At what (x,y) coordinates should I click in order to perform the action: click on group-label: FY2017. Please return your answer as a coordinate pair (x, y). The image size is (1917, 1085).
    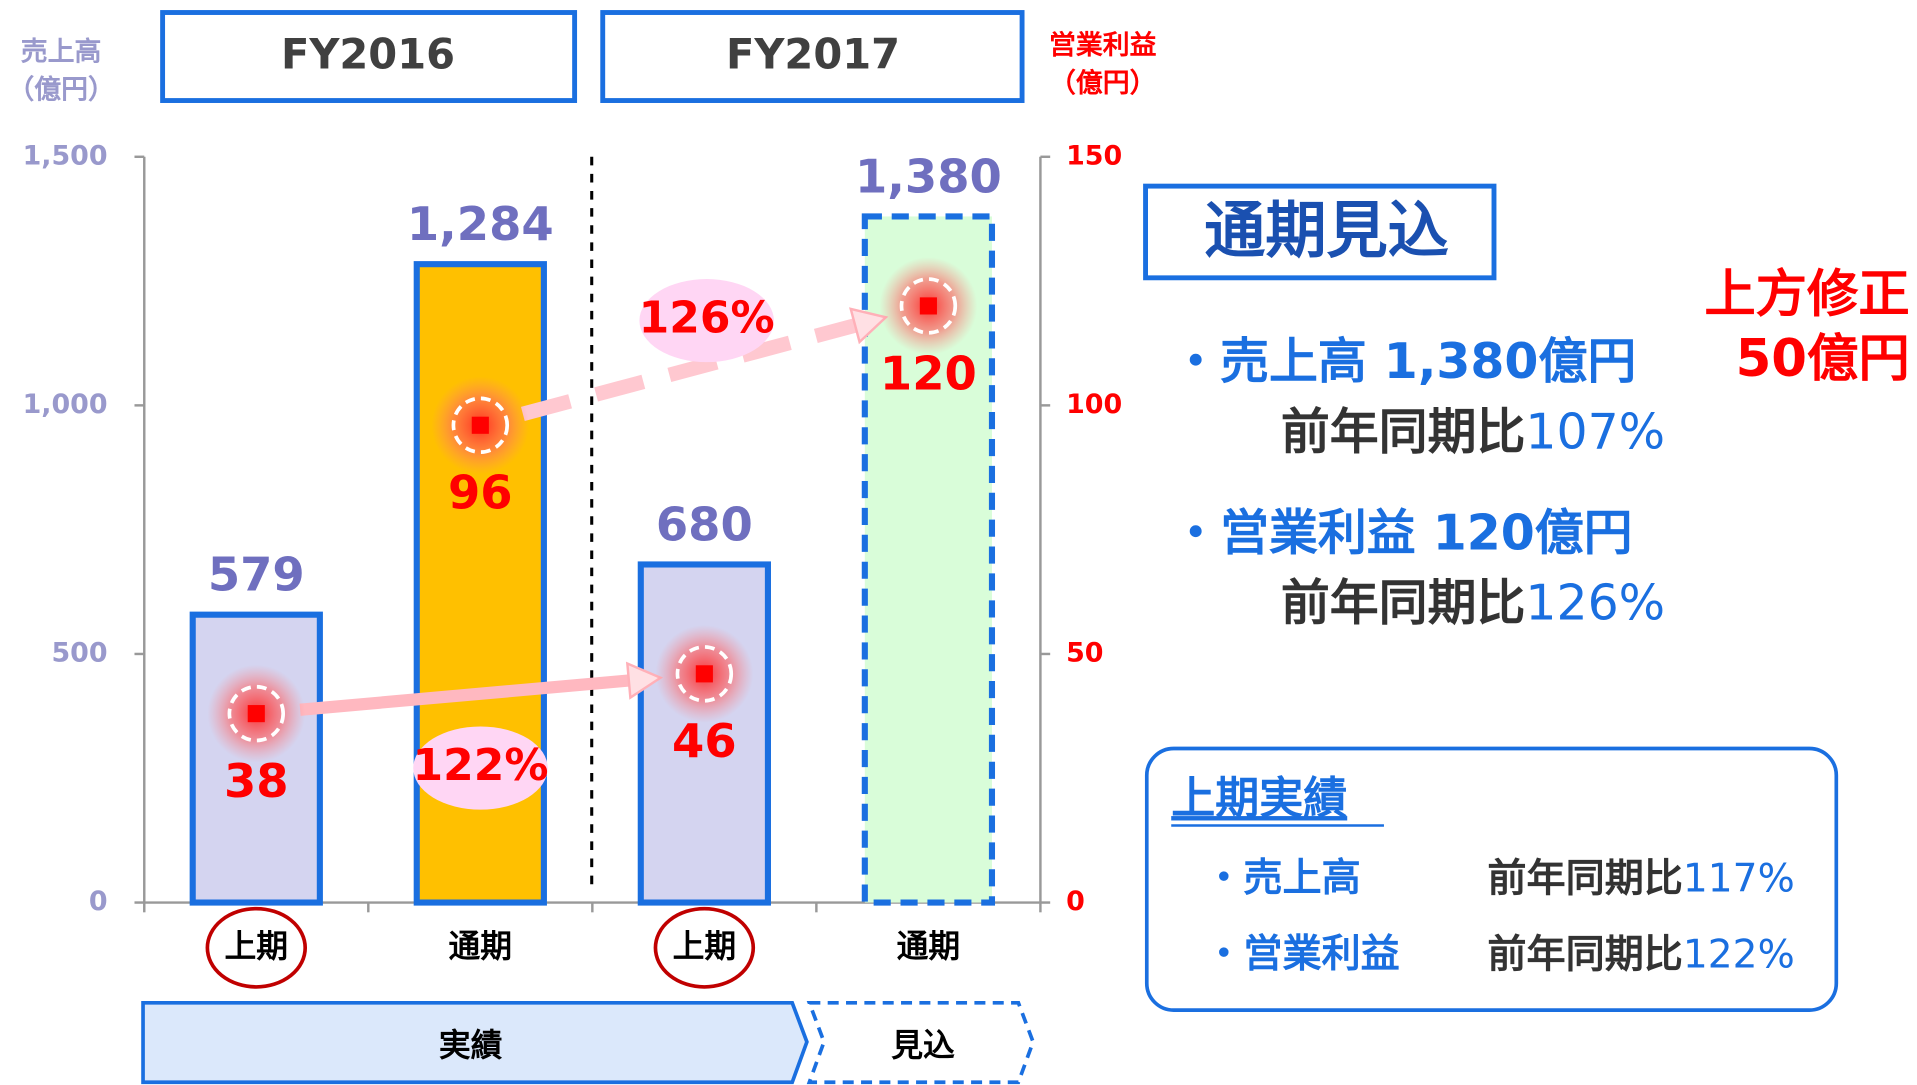
    Looking at the image, I should click on (813, 54).